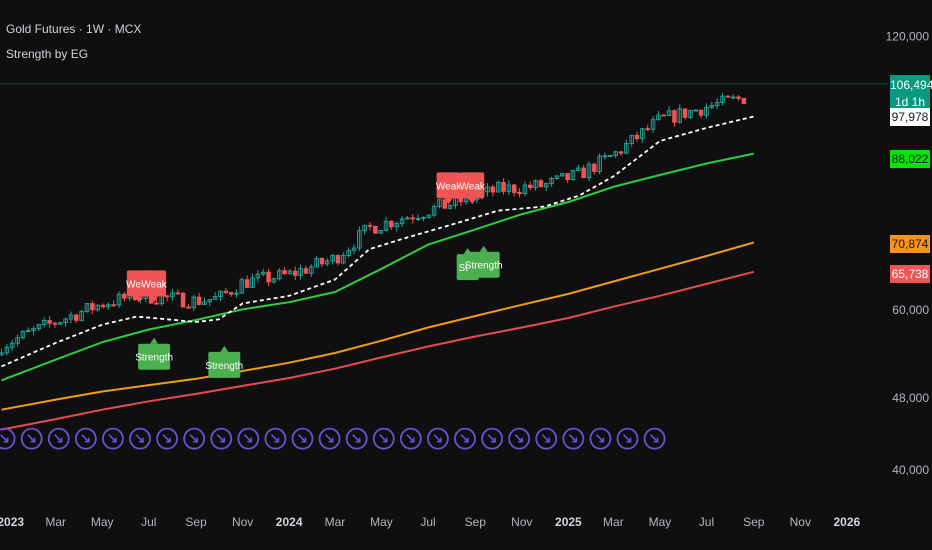 This screenshot has width=932, height=550. I want to click on price-tag: 106,494 1d 1h, so click(911, 93).